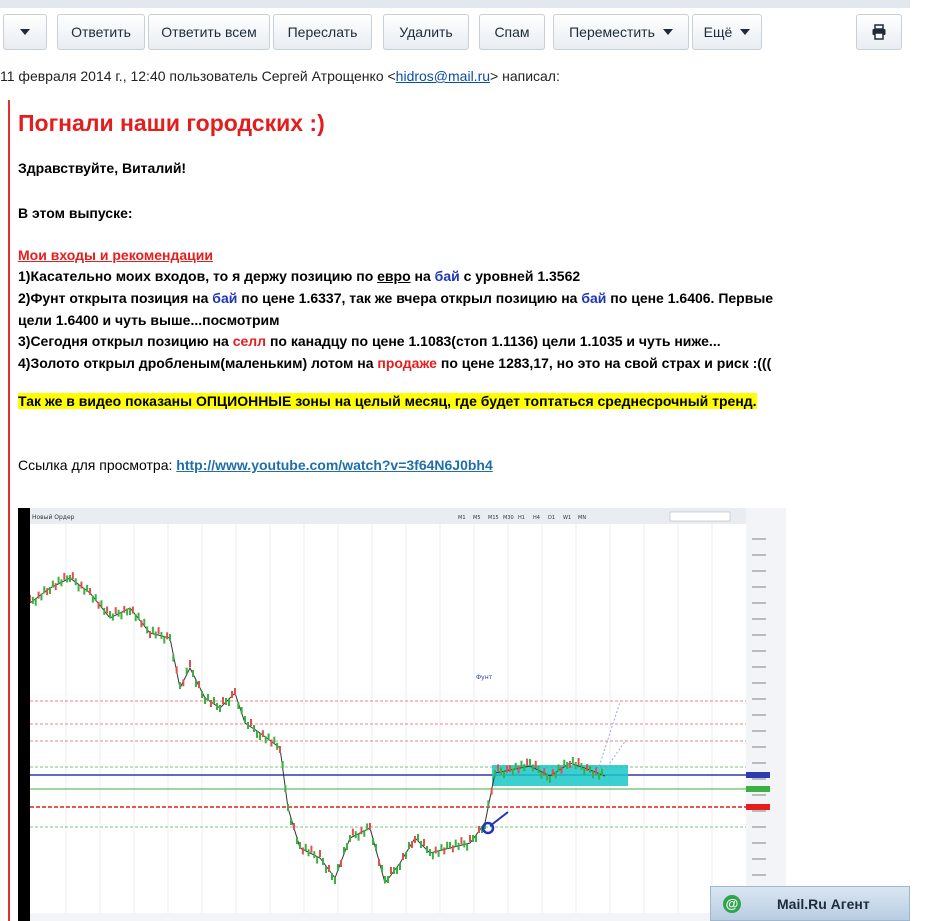  What do you see at coordinates (477, 518) in the screenshot?
I see `chart-timeframe-m5: M5` at bounding box center [477, 518].